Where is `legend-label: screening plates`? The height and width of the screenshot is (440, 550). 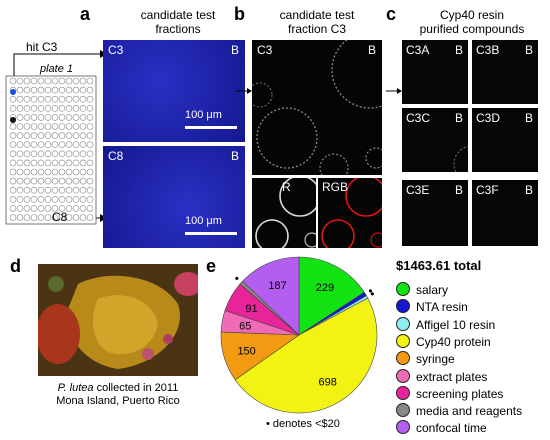
legend-label: screening plates is located at coordinates (460, 393).